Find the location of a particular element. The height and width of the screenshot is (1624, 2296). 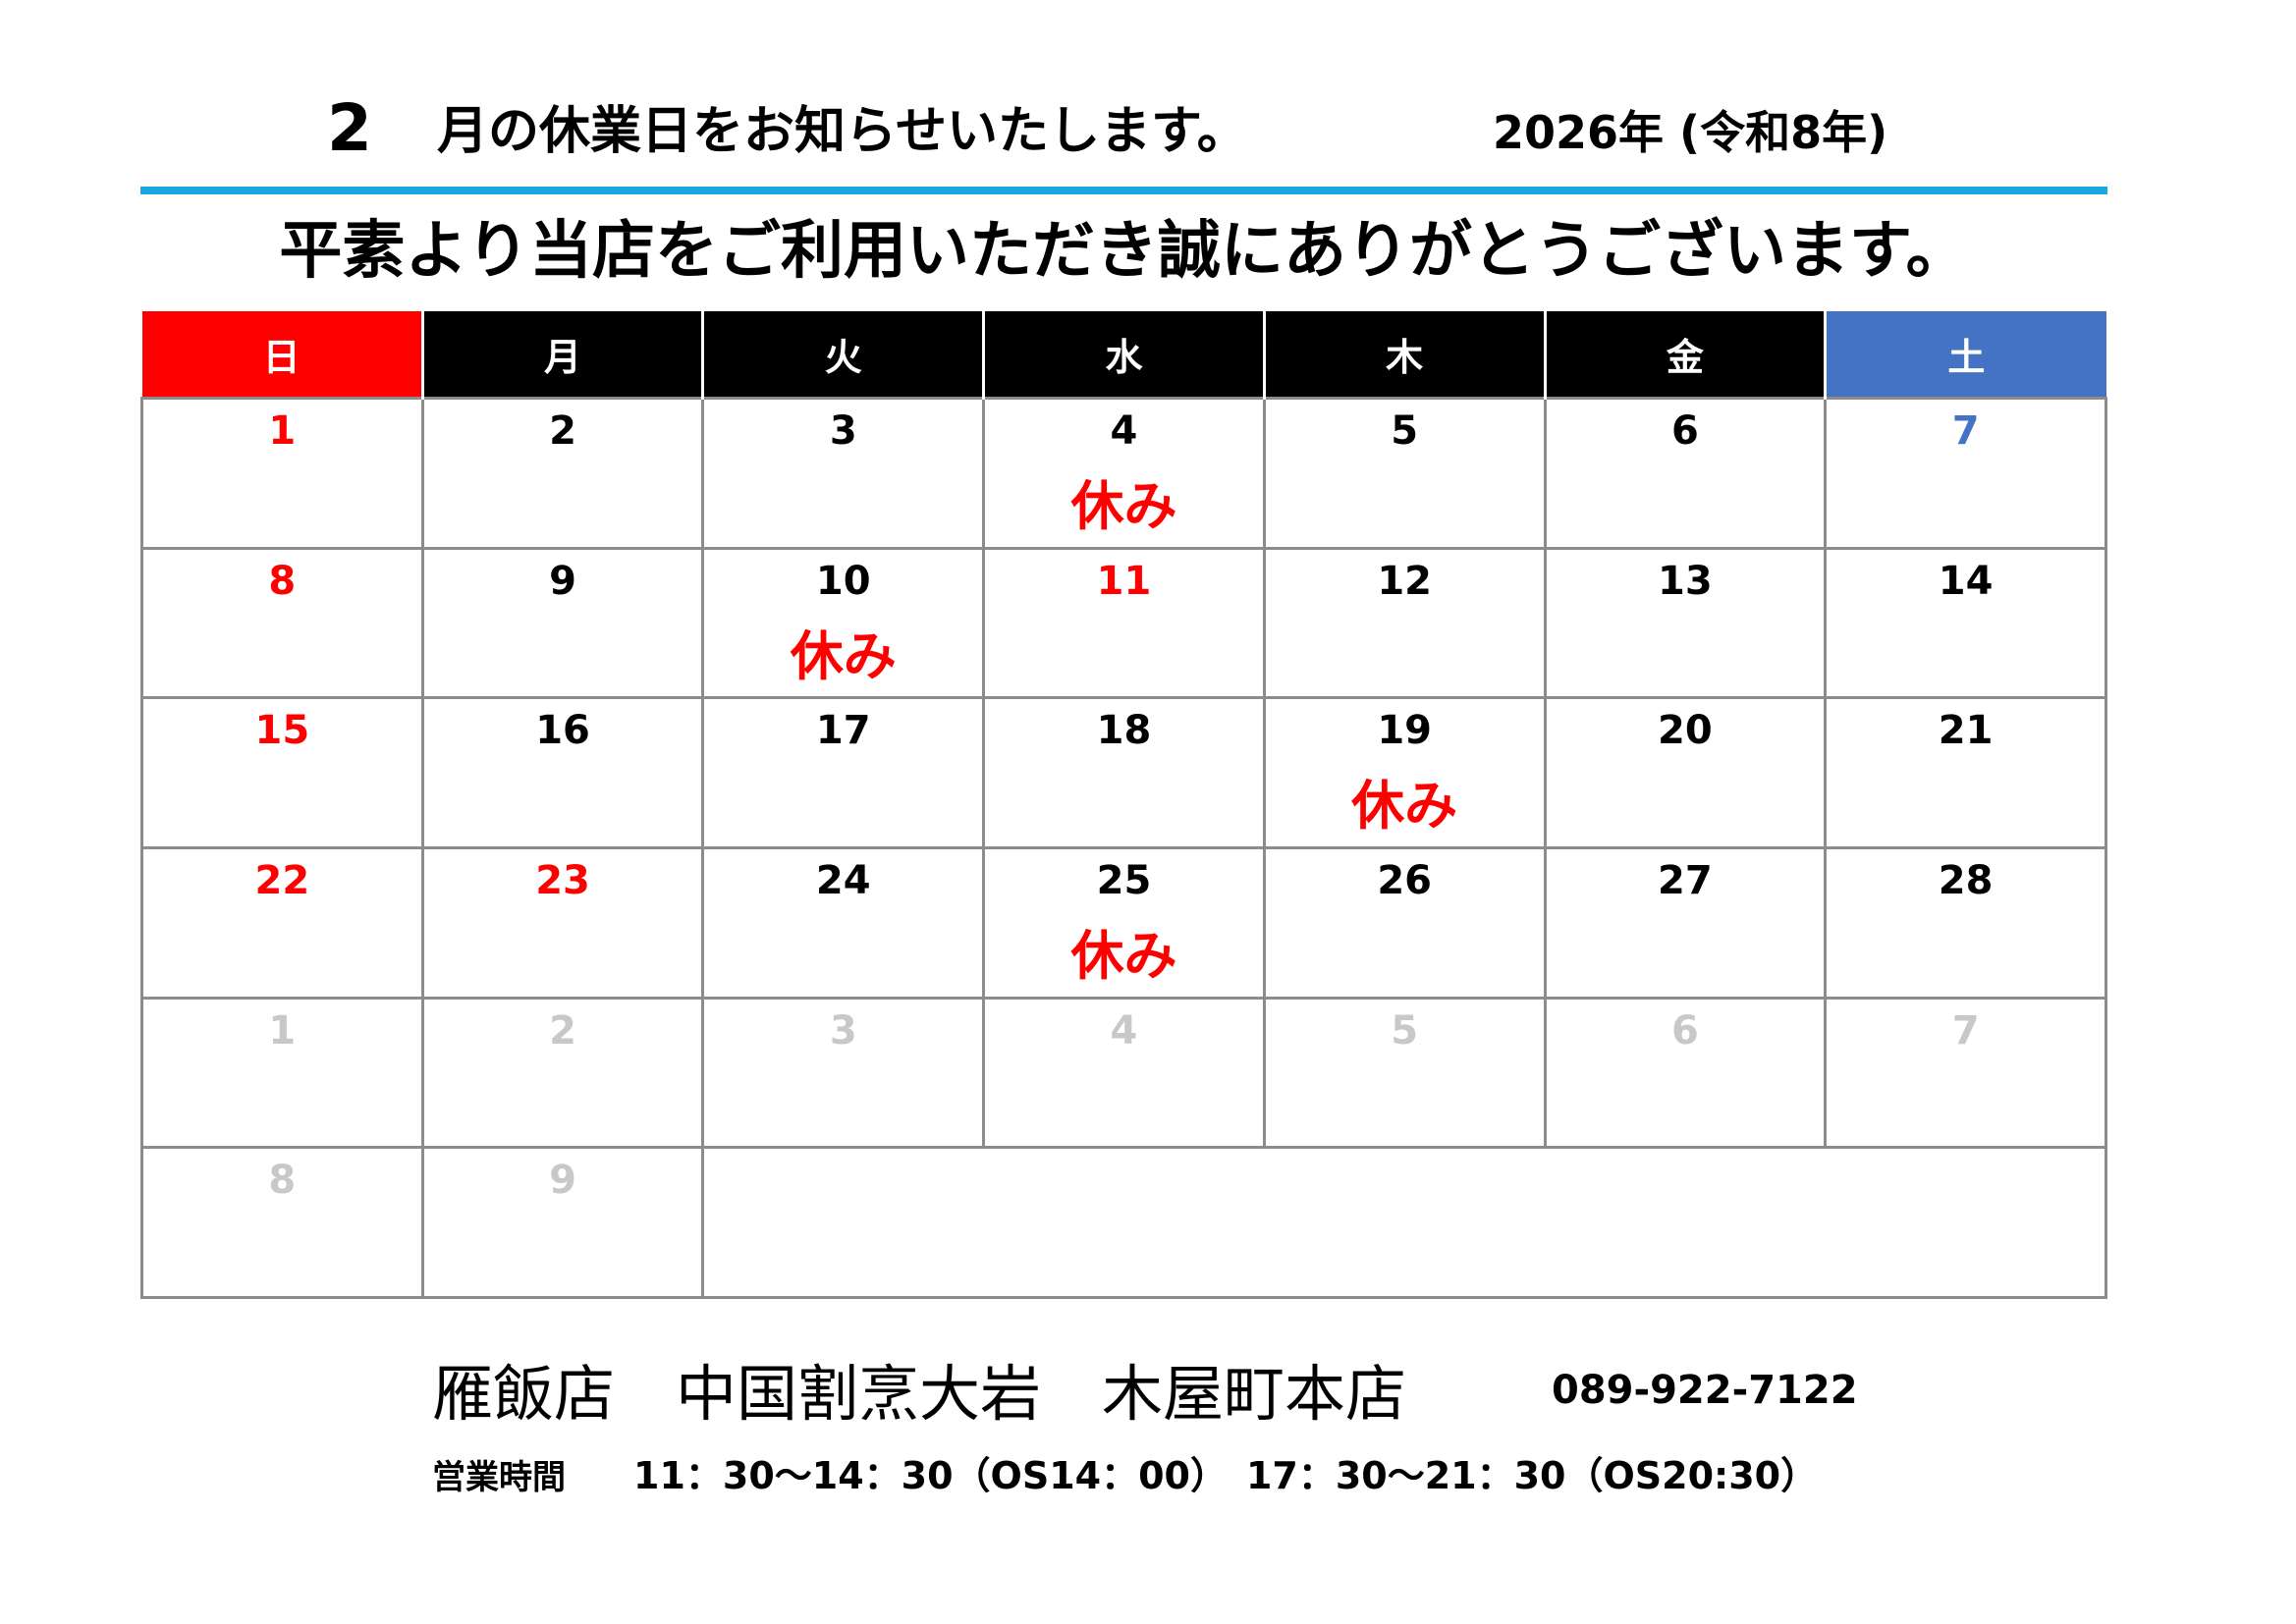

day-number: 28 is located at coordinates (1966, 880).